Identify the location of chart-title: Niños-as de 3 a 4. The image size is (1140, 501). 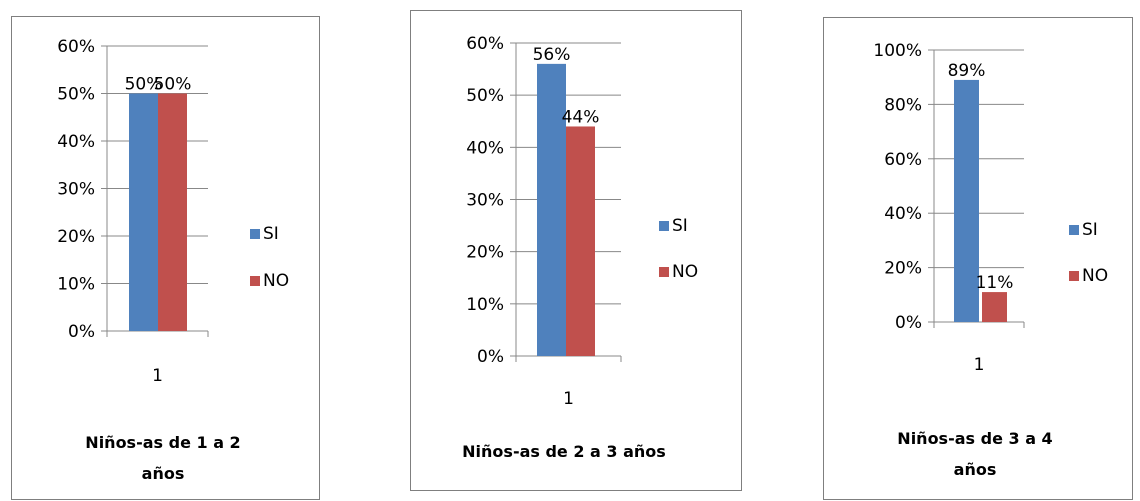
(974, 438).